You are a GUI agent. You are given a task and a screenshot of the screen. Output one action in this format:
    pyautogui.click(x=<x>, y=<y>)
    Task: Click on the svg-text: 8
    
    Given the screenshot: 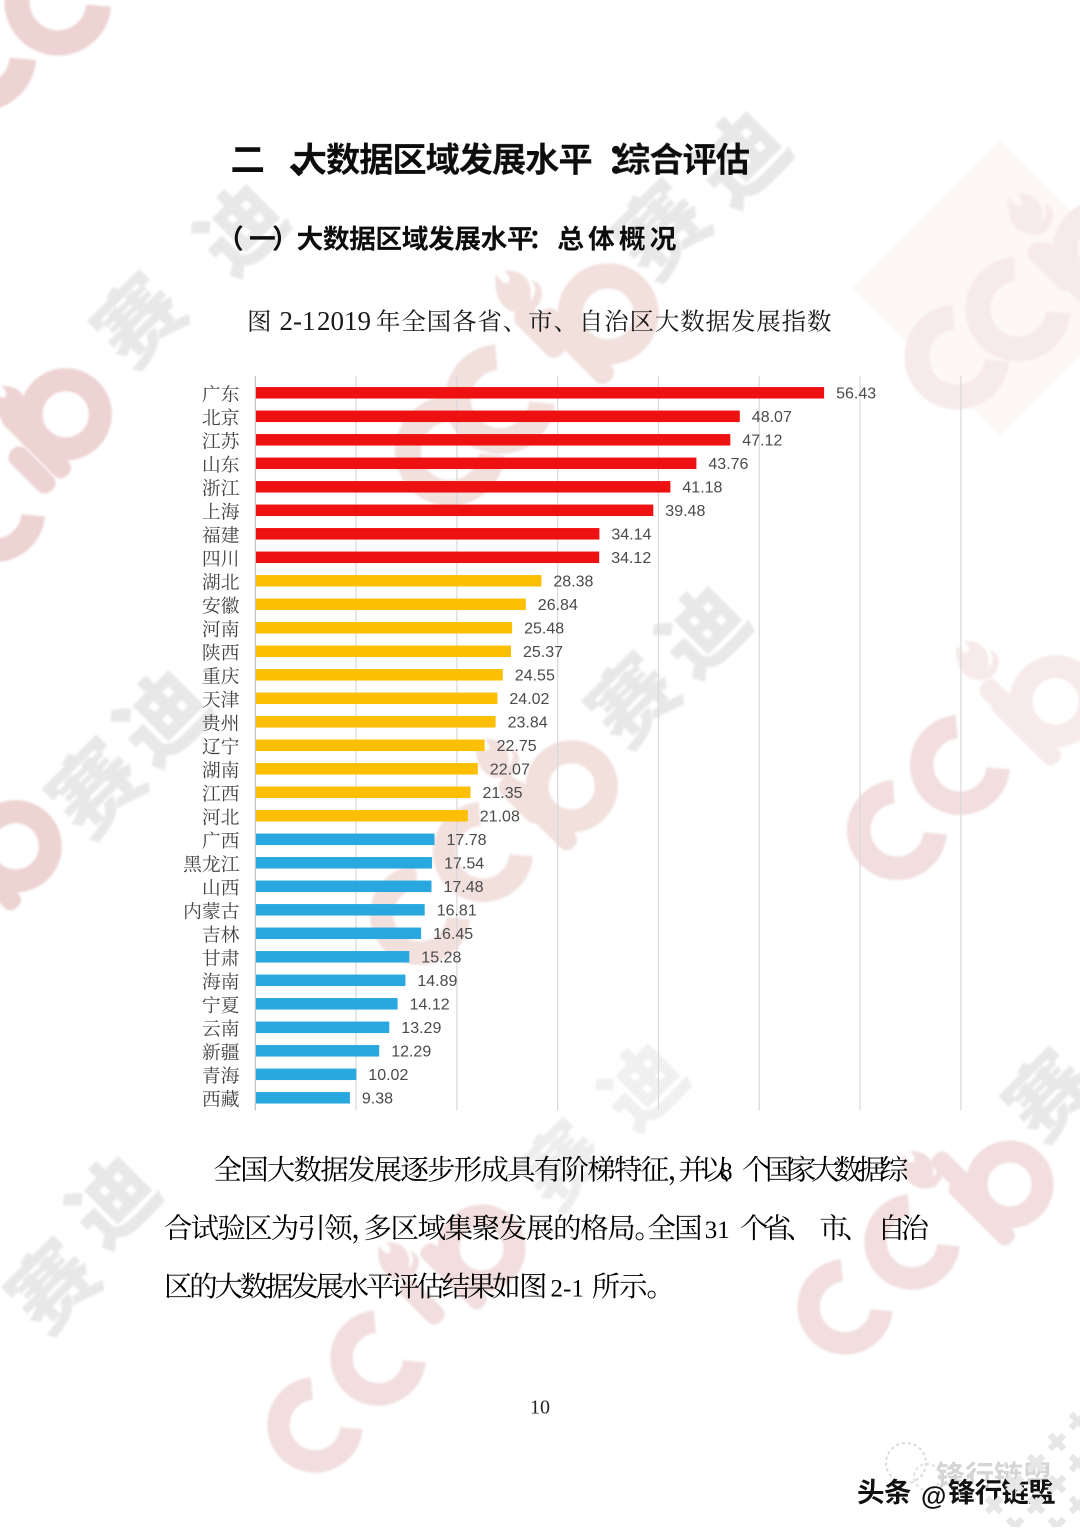 What is the action you would take?
    pyautogui.click(x=726, y=1172)
    